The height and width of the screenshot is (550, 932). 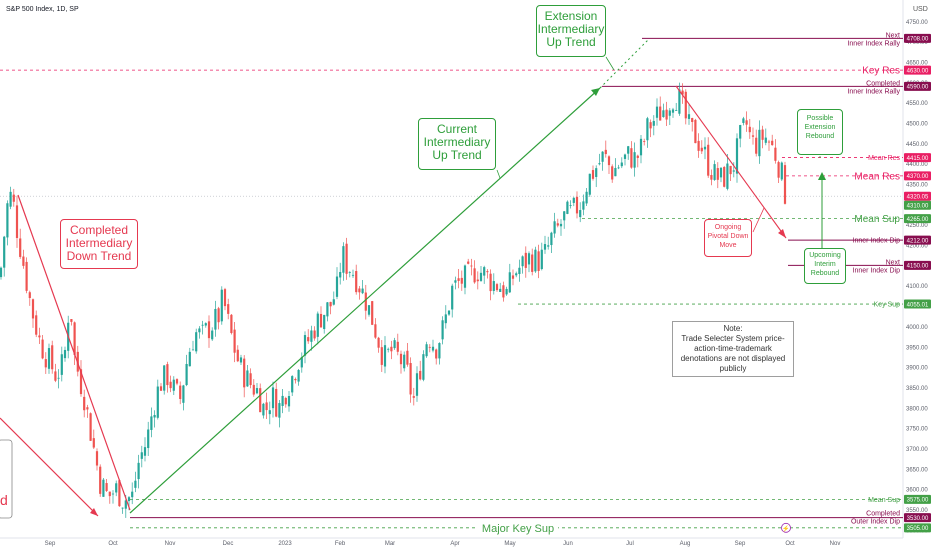 What do you see at coordinates (917, 287) in the screenshot?
I see `y-tick-label: 4100.00` at bounding box center [917, 287].